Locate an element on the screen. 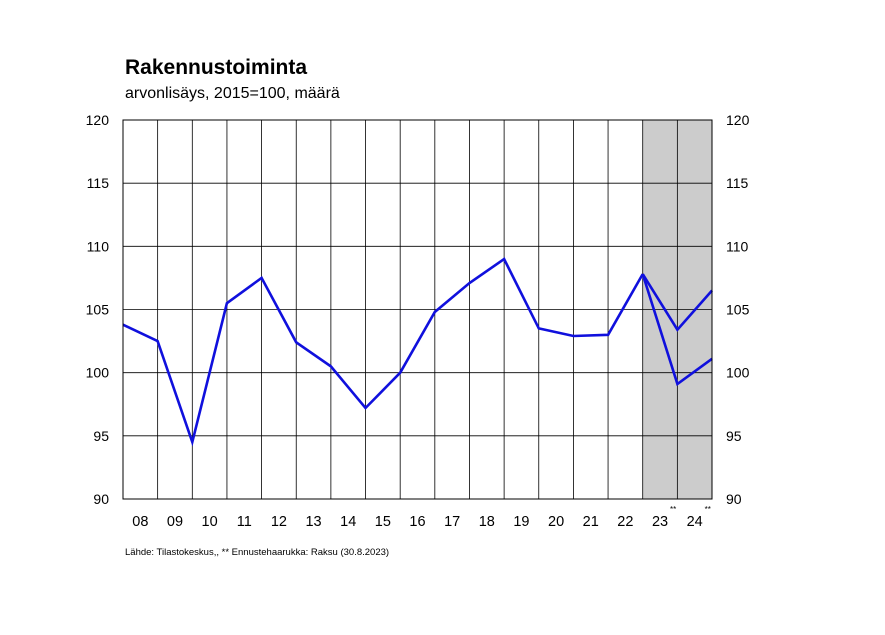  x-tick-21: 21 is located at coordinates (591, 522).